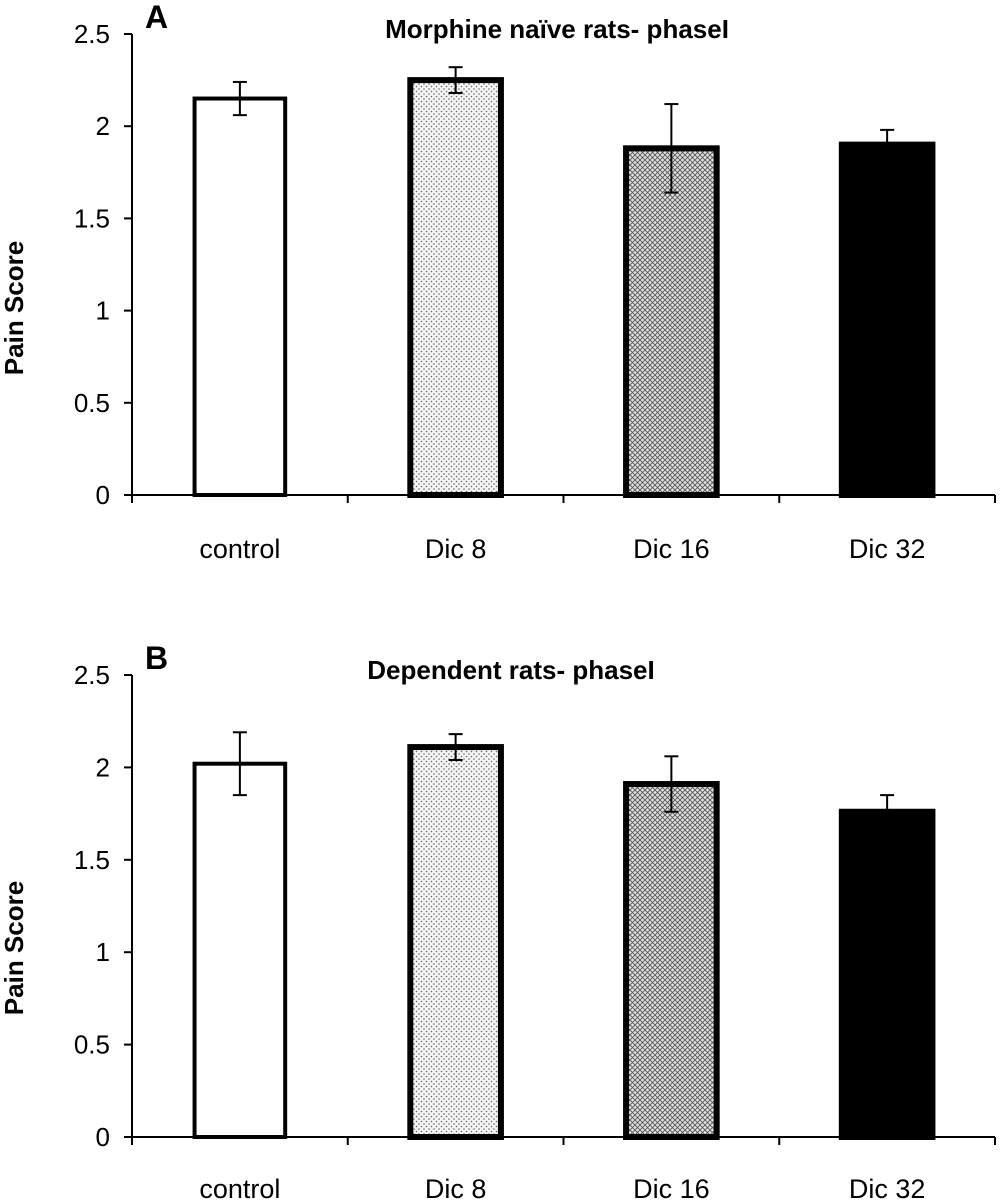  What do you see at coordinates (511, 670) in the screenshot?
I see `chart-title: Dependent rats- phaseI` at bounding box center [511, 670].